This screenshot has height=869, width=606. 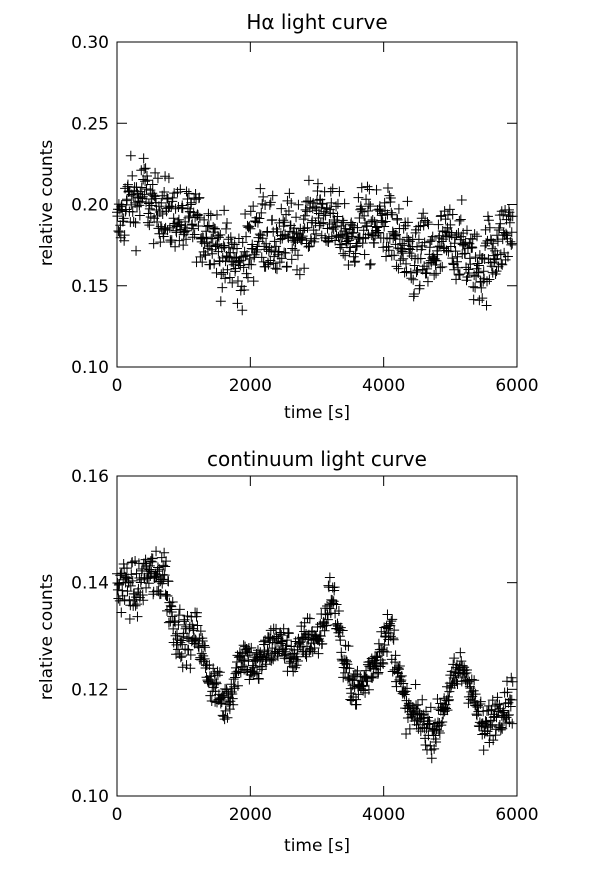 I want to click on x-tick-label: 2000, so click(x=250, y=386).